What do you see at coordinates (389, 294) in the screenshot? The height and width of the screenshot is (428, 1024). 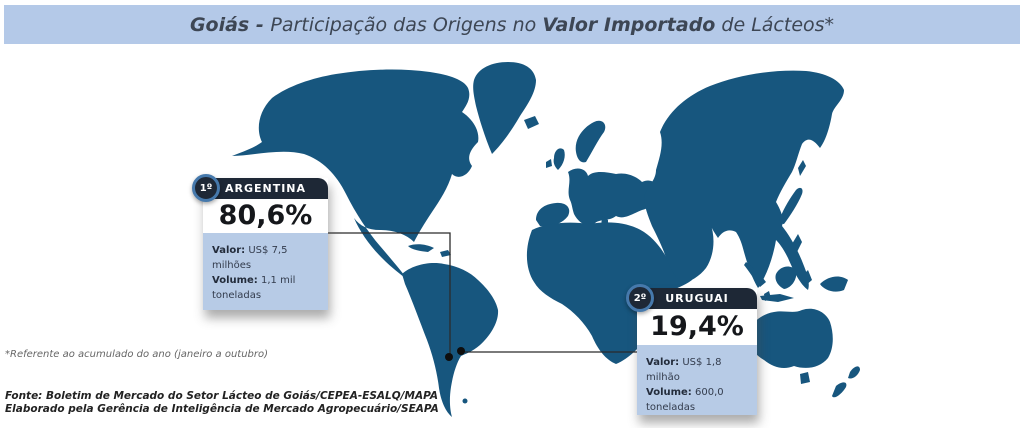 I see `connector-argentina` at bounding box center [389, 294].